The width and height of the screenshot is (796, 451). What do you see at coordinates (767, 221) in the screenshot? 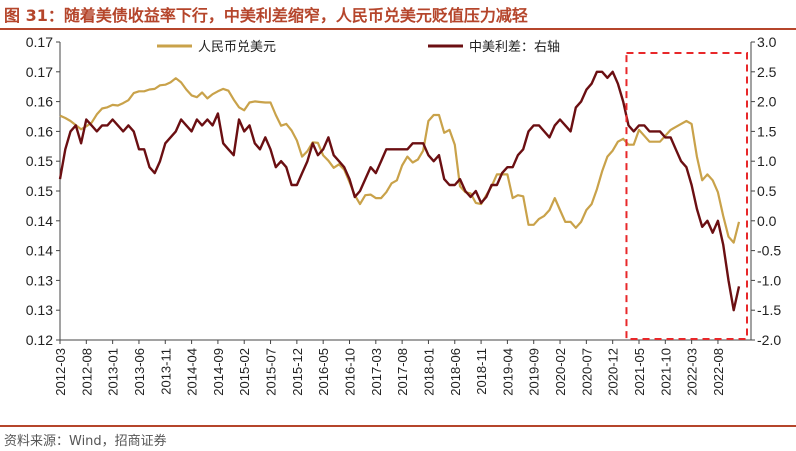
I see `right-tick-label: 0.0` at bounding box center [767, 221].